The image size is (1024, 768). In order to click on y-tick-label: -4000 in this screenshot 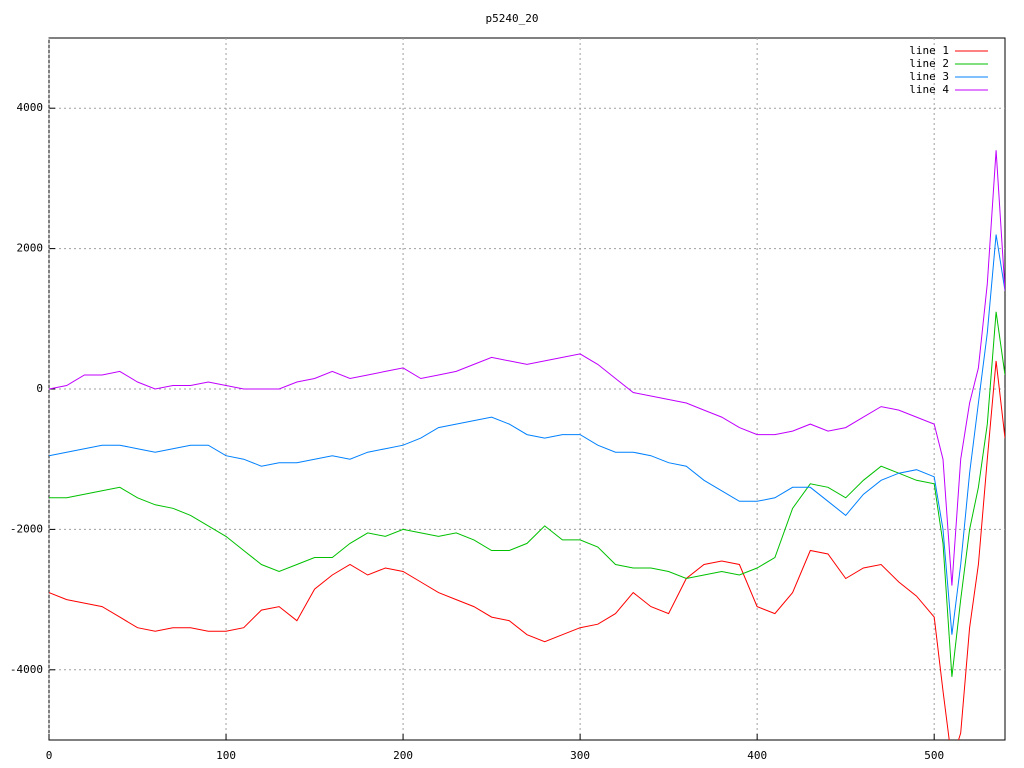, I will do `click(26, 669)`.